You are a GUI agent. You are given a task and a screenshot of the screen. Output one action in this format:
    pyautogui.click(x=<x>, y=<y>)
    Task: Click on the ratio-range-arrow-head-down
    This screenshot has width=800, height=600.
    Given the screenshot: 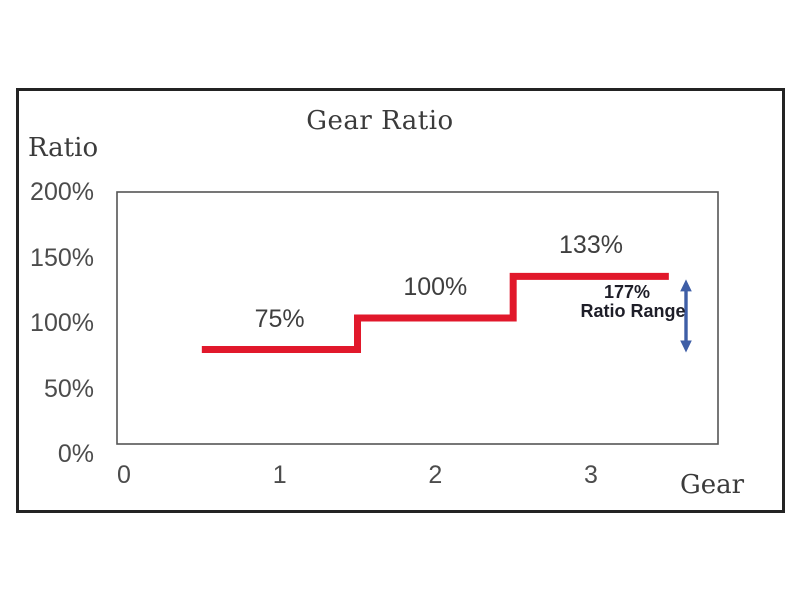 What is the action you would take?
    pyautogui.click(x=686, y=346)
    